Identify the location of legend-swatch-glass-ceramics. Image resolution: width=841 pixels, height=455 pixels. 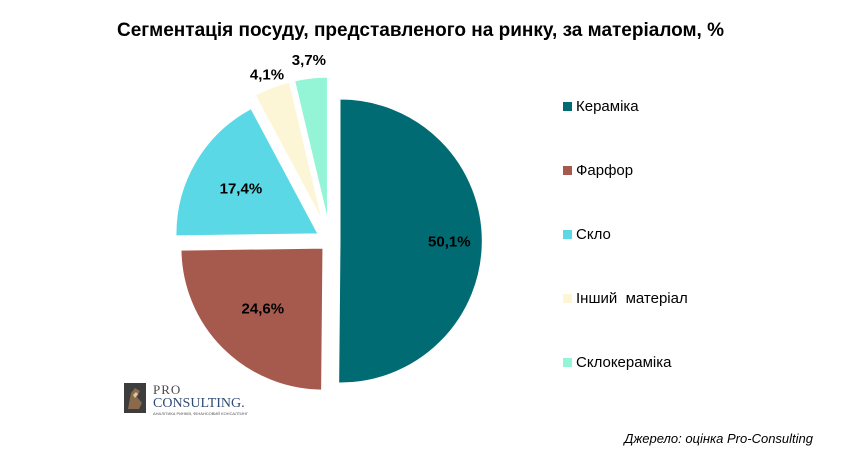
(567, 362).